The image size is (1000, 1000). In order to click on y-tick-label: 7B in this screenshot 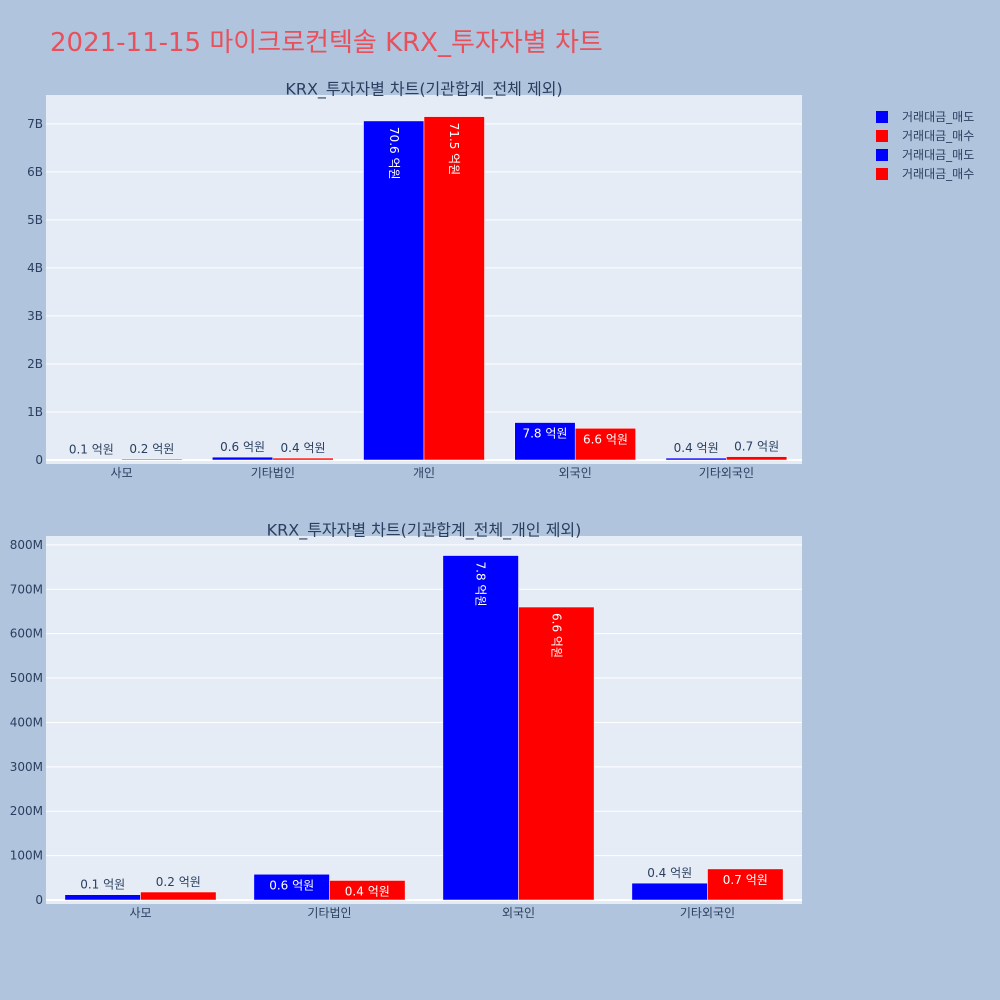, I will do `click(35, 124)`.